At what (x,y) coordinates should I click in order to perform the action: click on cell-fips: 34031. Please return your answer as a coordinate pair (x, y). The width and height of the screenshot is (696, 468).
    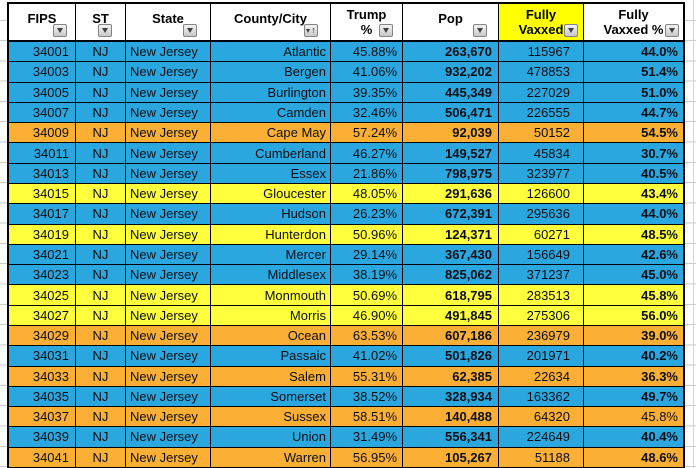
    Looking at the image, I should click on (42, 356).